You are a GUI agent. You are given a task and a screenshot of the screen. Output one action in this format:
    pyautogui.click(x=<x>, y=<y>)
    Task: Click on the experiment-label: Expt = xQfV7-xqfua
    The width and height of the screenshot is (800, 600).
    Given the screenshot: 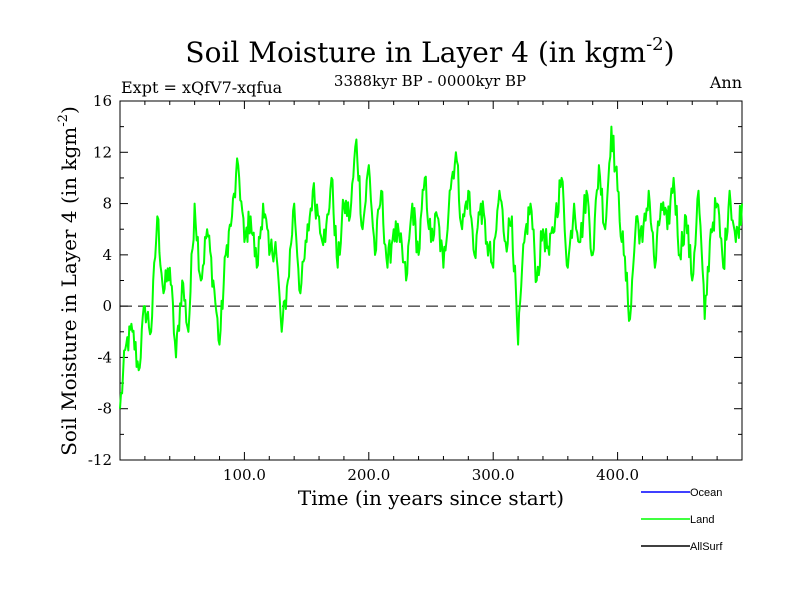 What is the action you would take?
    pyautogui.click(x=202, y=87)
    